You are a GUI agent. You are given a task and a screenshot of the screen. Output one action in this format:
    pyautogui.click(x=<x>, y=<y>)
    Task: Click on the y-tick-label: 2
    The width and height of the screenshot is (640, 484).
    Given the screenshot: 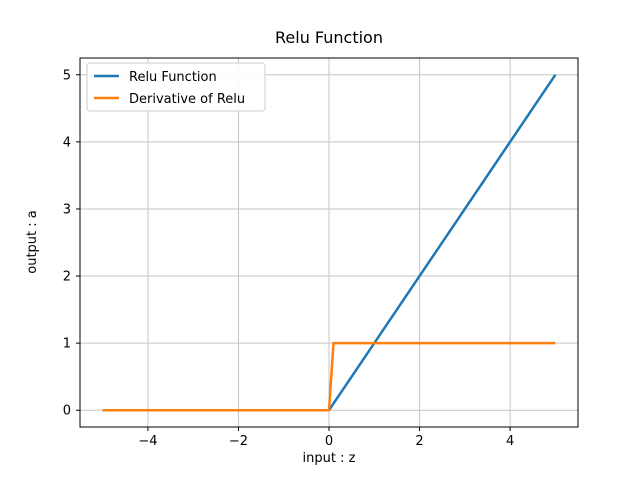 What is the action you would take?
    pyautogui.click(x=67, y=277)
    